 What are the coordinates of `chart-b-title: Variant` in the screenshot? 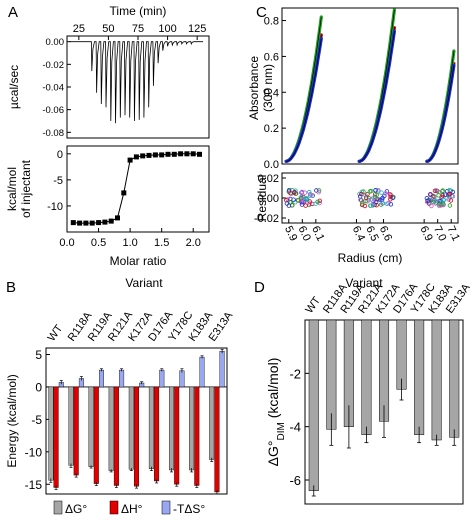 It's located at (144, 283).